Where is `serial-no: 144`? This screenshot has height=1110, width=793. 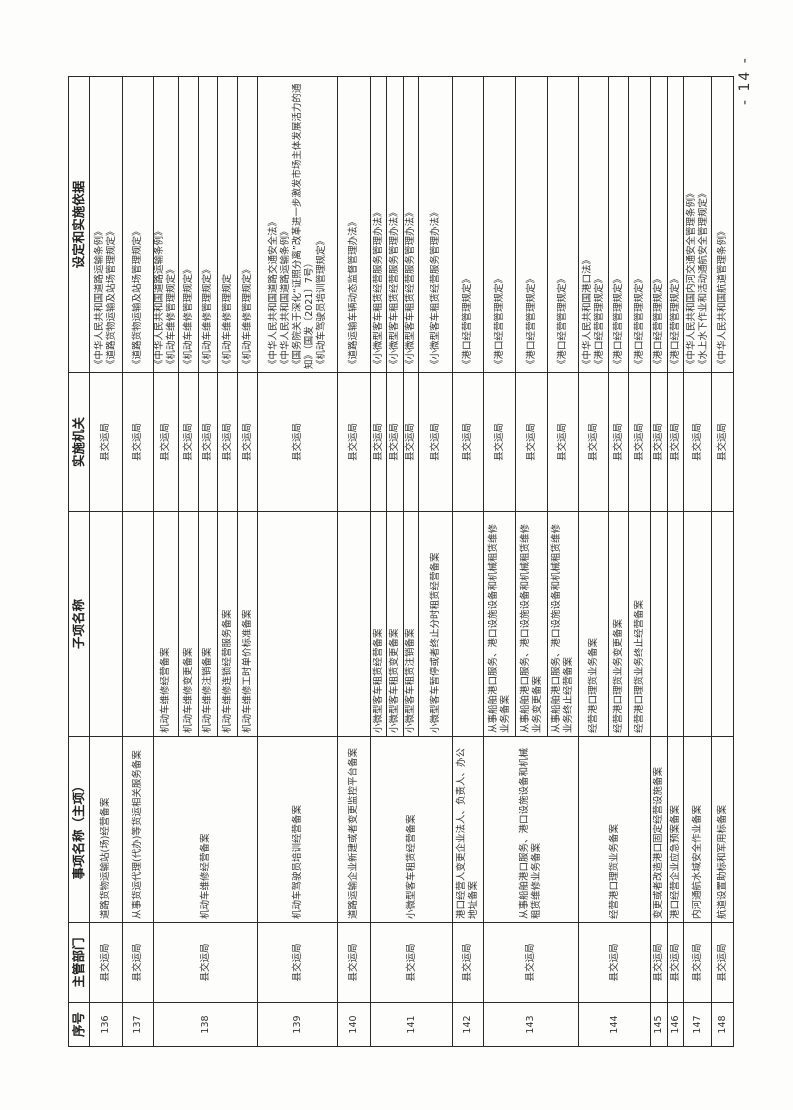 serial-no: 144 is located at coordinates (614, 1024).